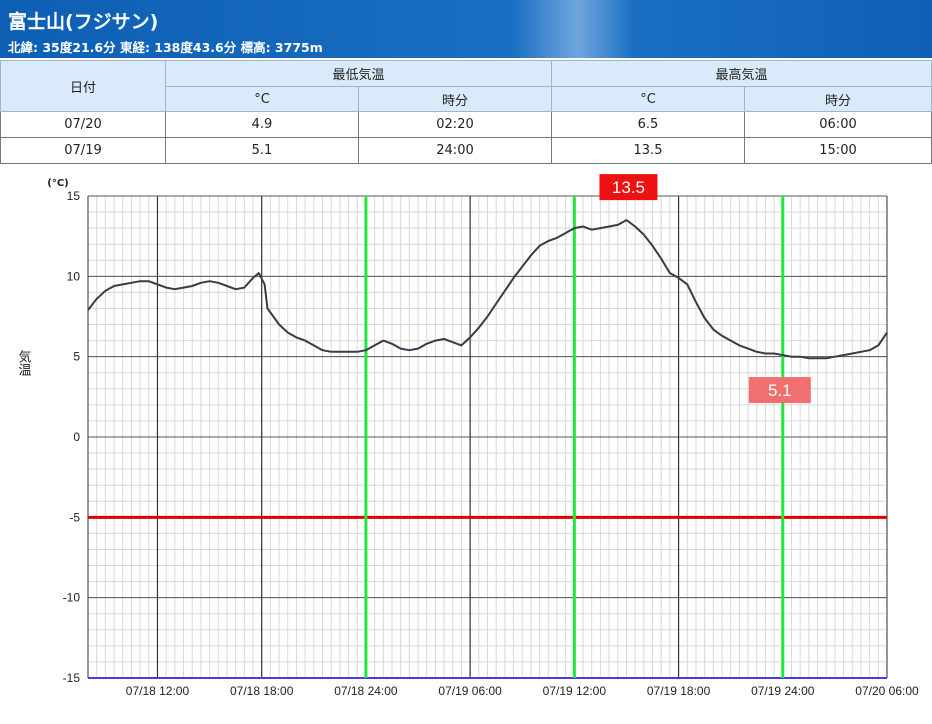  Describe the element at coordinates (679, 691) in the screenshot. I see `x-tick-label: 07/19 18:00` at that location.